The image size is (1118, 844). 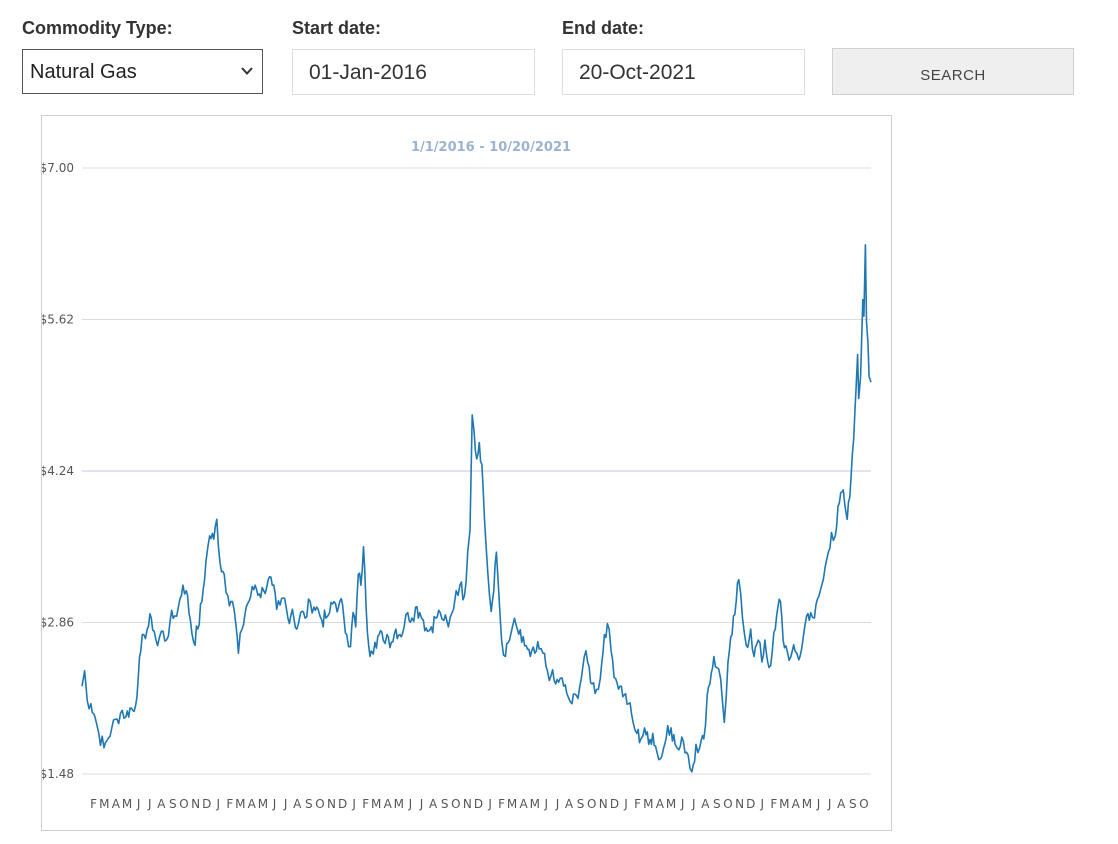 What do you see at coordinates (491, 147) in the screenshot?
I see `chart-title: 1/1/2016 - 10/20/2021` at bounding box center [491, 147].